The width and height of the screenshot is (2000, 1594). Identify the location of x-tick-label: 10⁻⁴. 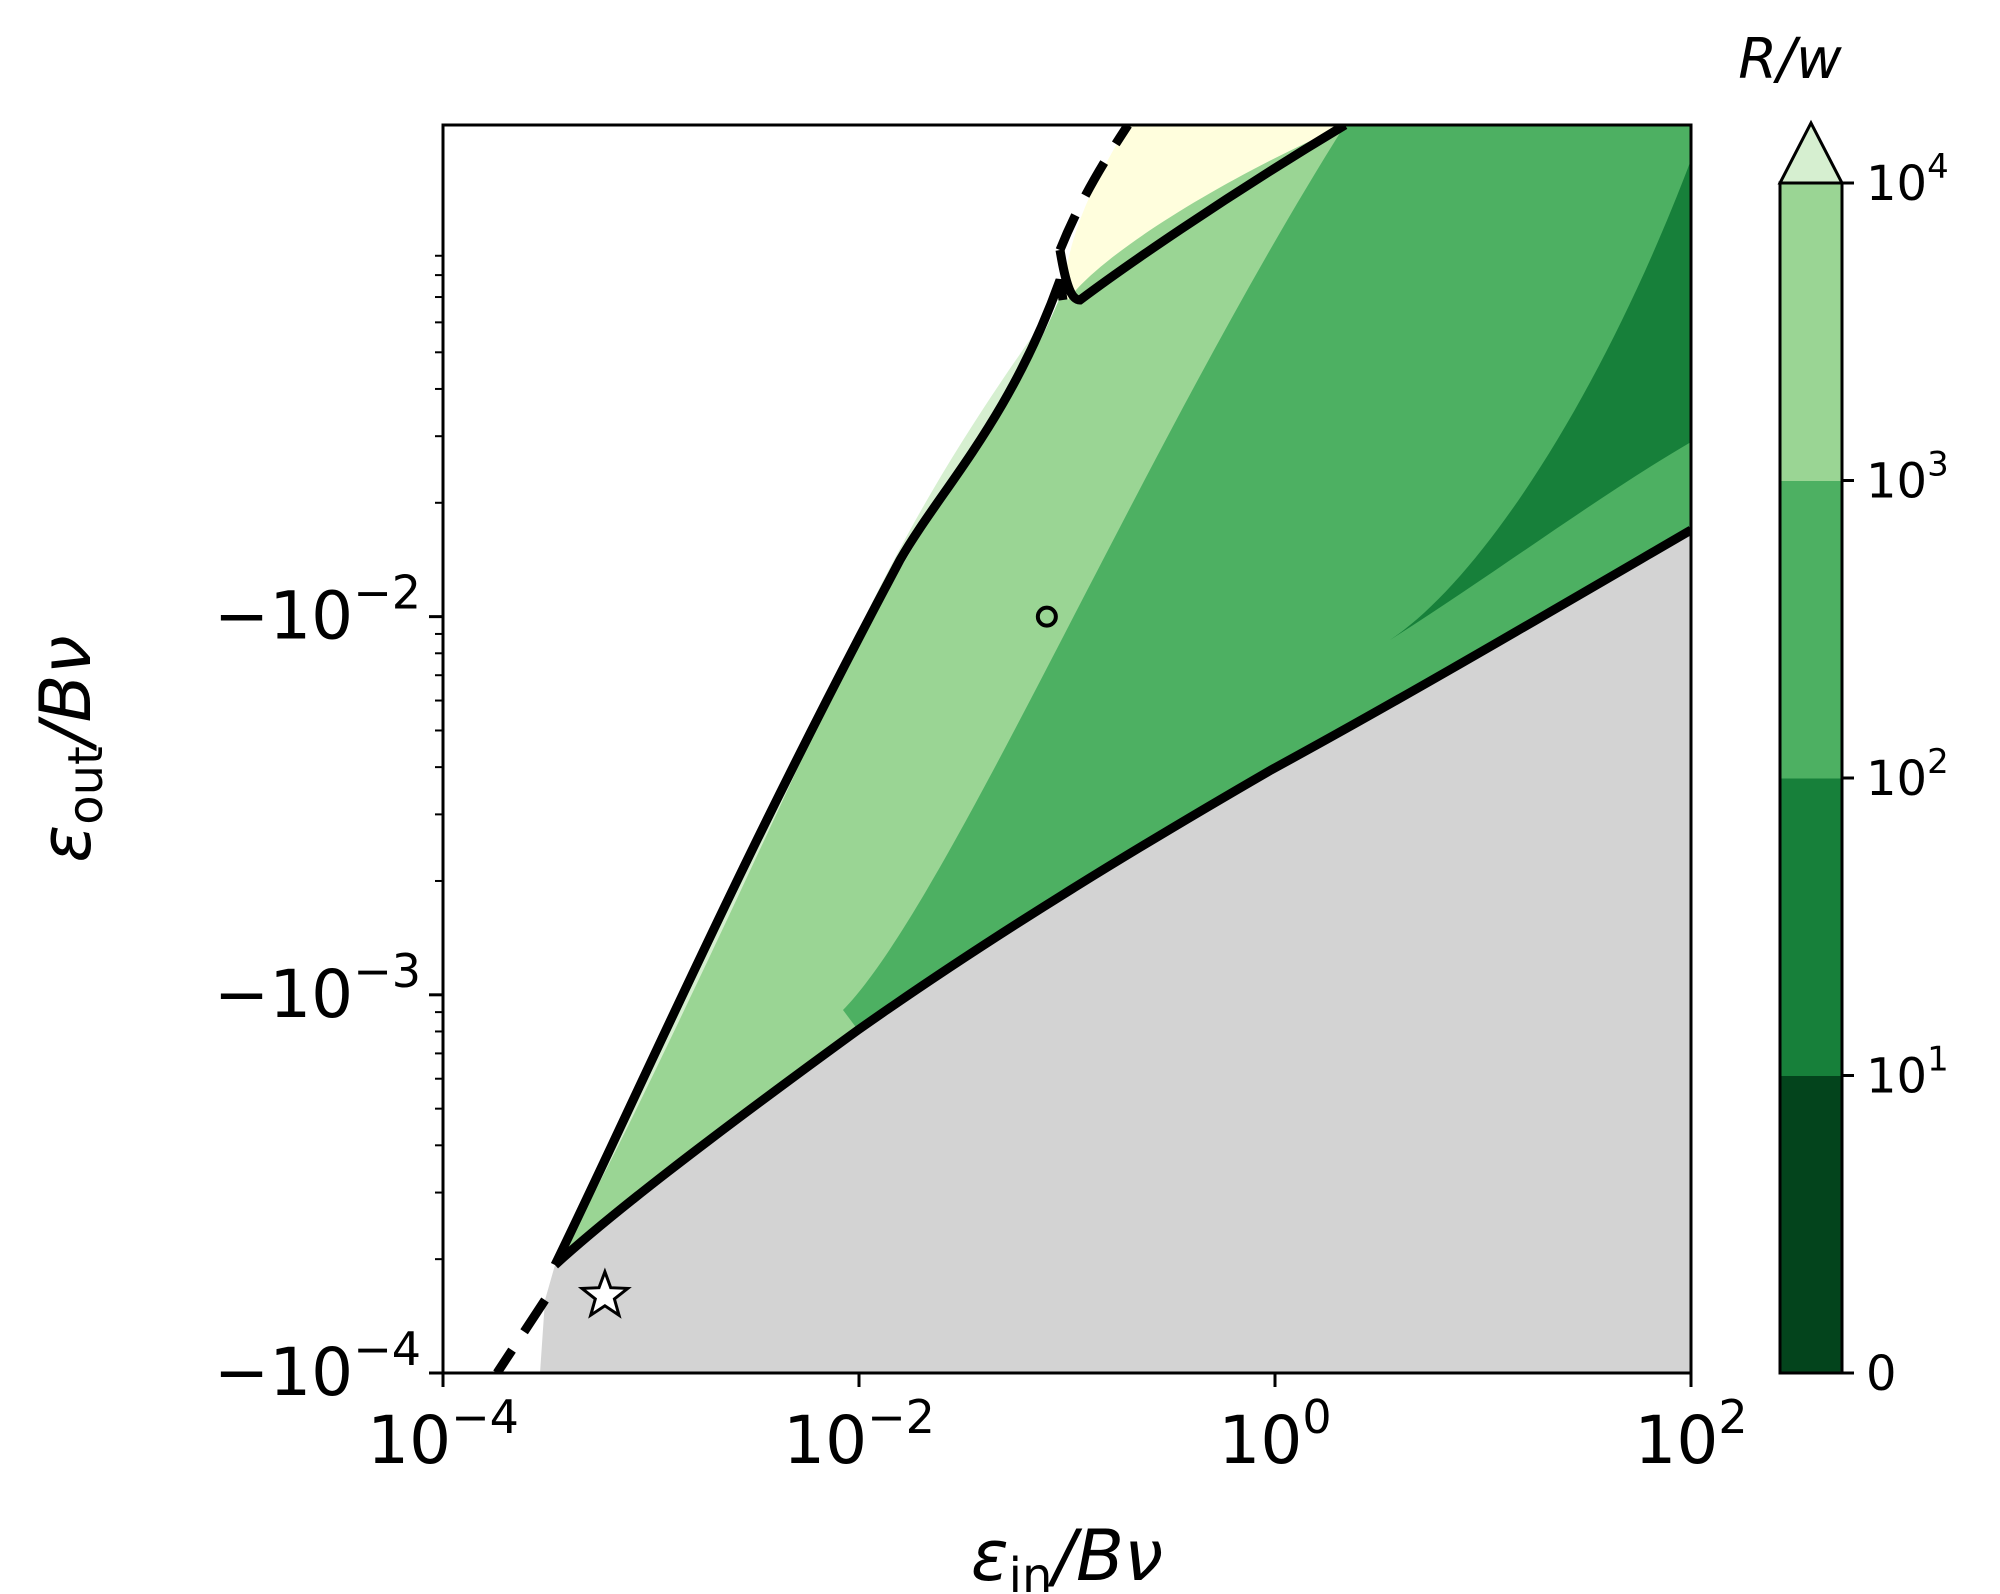
(443, 1434).